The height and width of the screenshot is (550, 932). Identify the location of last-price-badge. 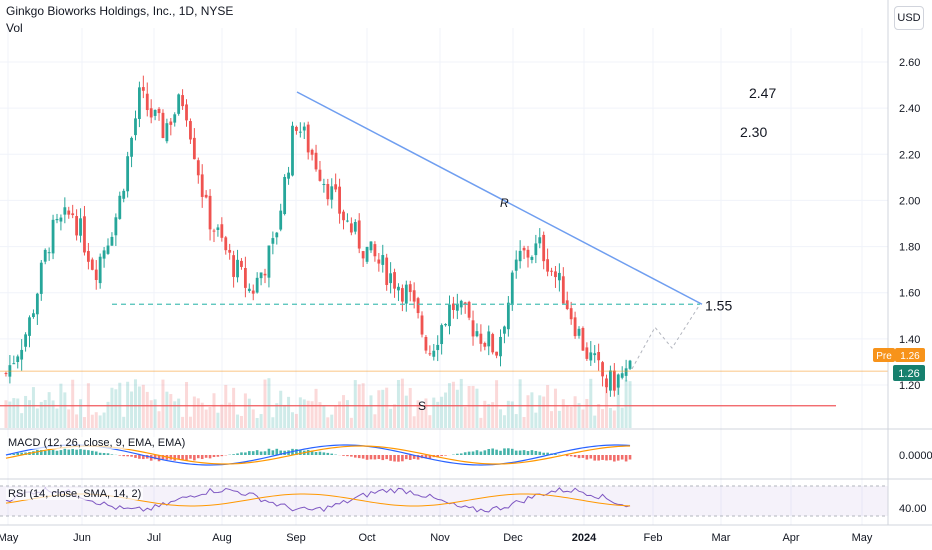
(909, 373).